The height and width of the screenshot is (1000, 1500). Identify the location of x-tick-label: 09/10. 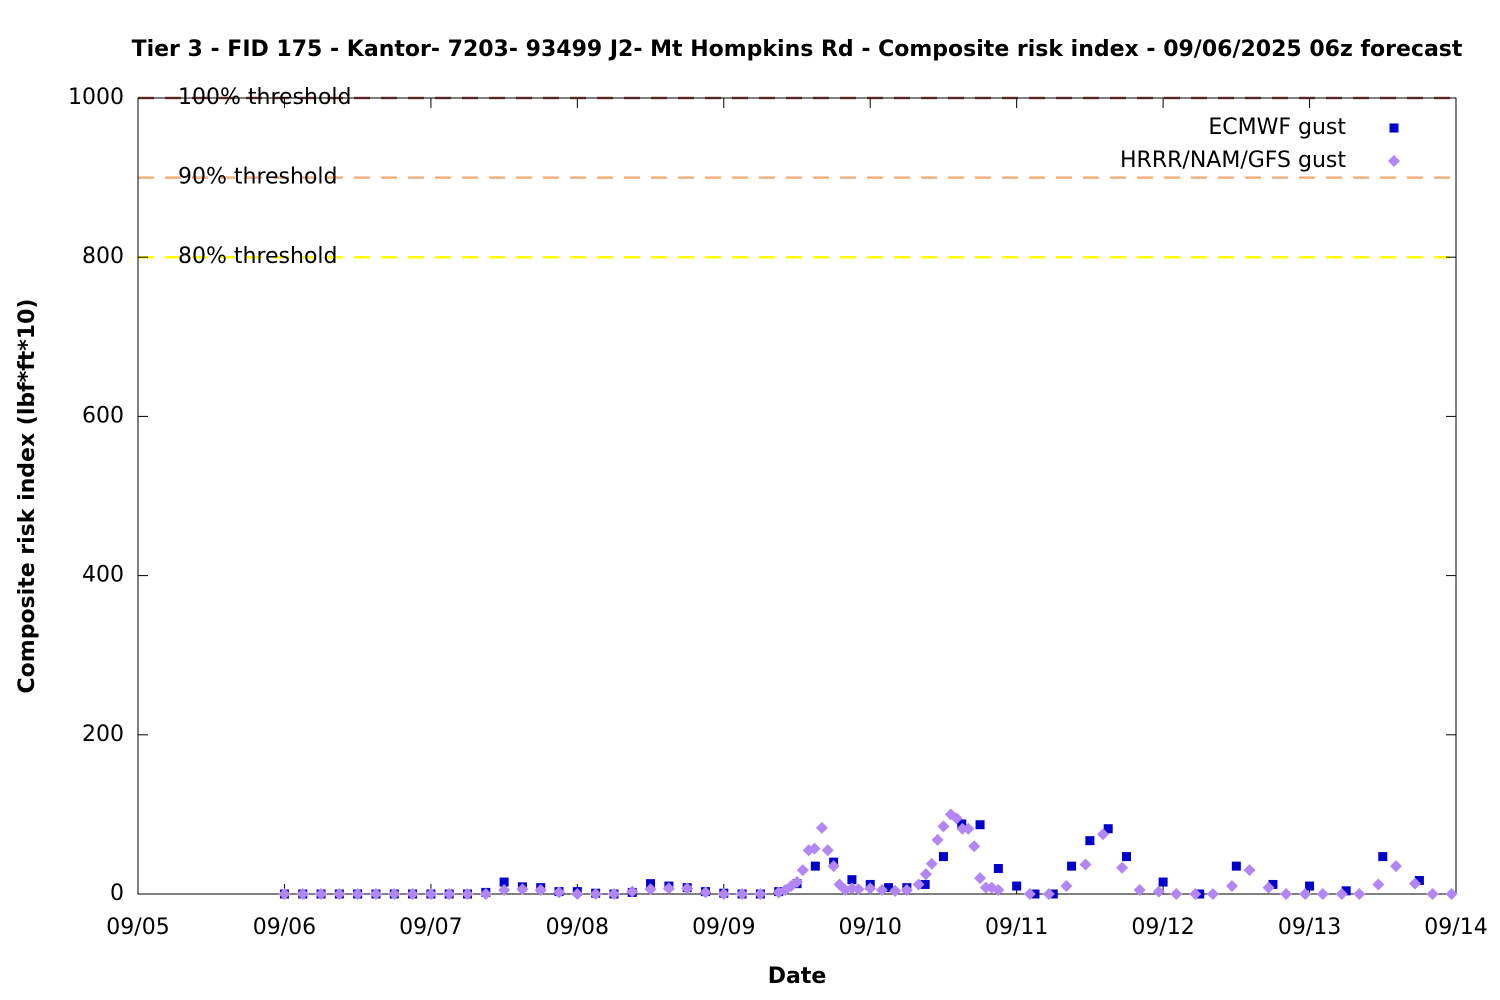
(870, 927).